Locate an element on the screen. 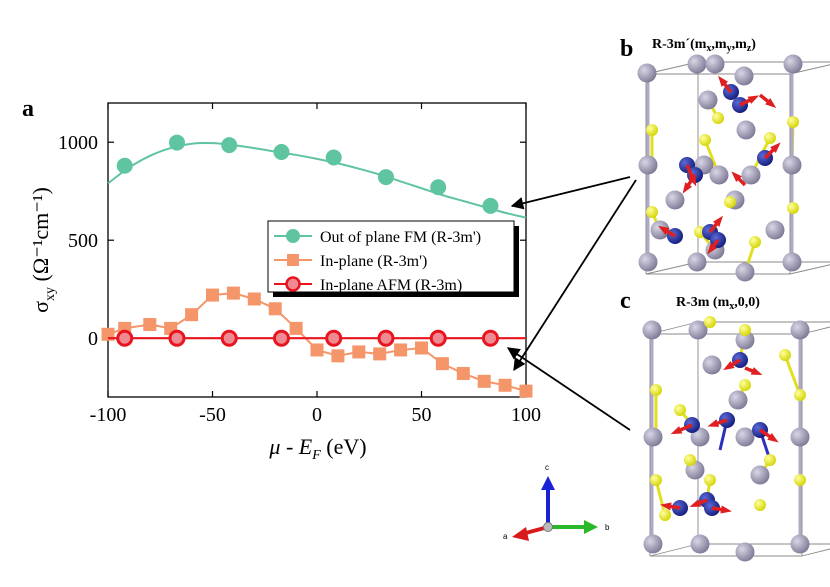 The image size is (830, 587). y-tick-label: 0 is located at coordinates (93, 339).